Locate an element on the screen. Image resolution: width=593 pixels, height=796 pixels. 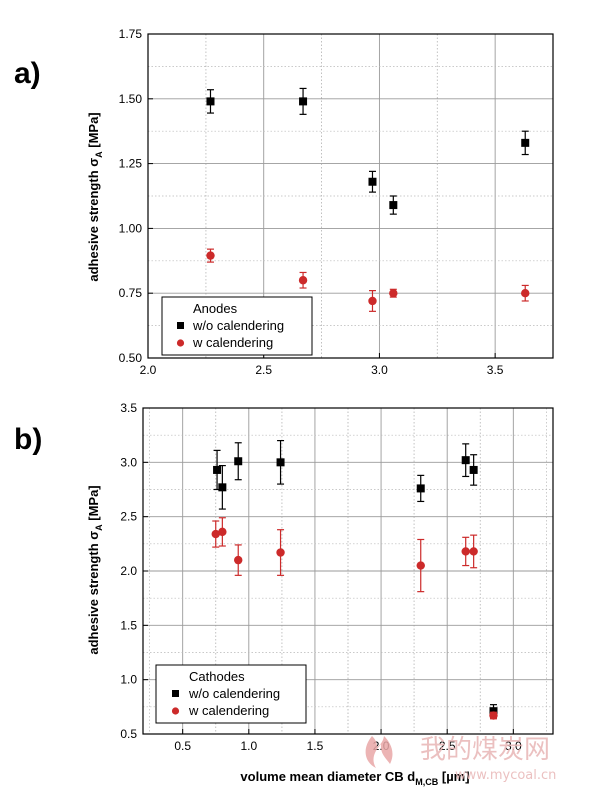
panel-b-legend-series-2: w calendering is located at coordinates (228, 710).